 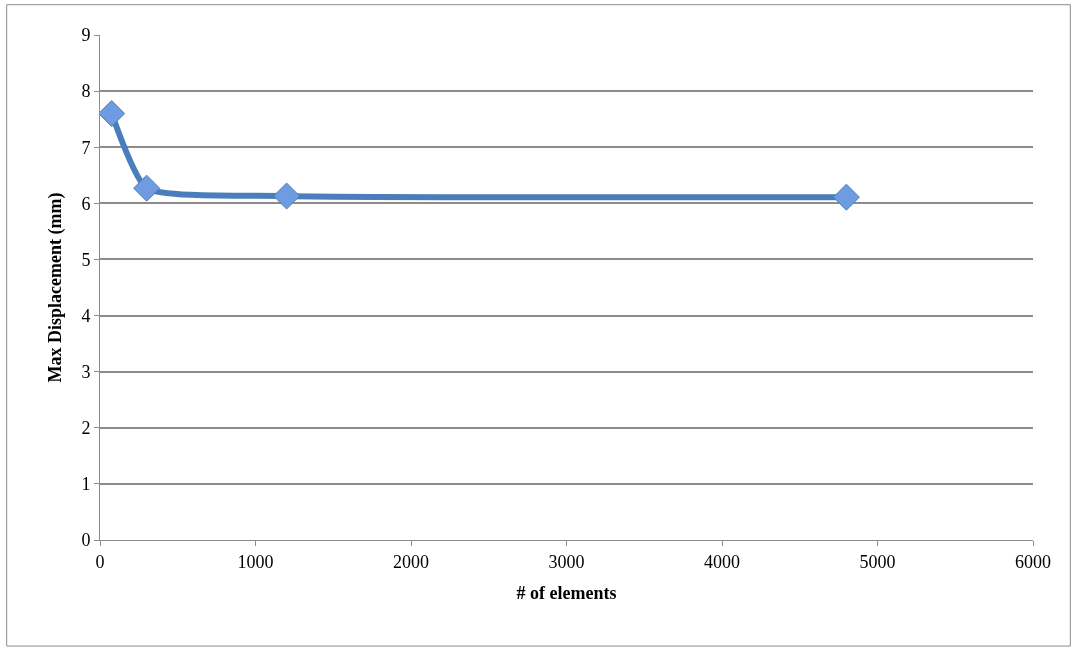 I want to click on x-tick-label: 6000, so click(x=1033, y=561).